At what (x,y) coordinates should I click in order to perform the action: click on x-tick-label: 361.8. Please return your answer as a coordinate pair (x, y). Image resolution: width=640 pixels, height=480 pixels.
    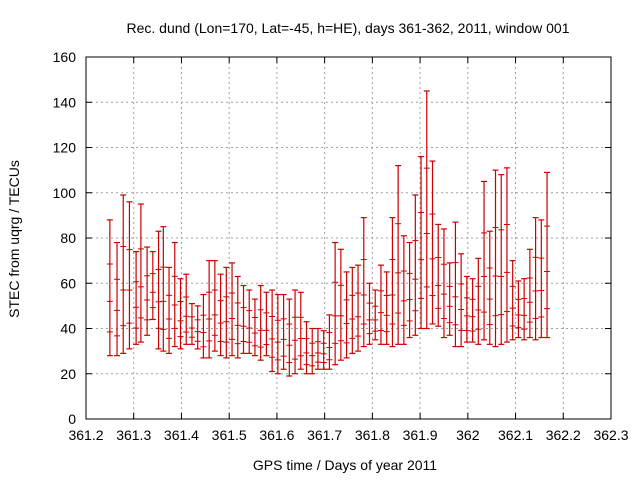
    Looking at the image, I should click on (372, 435).